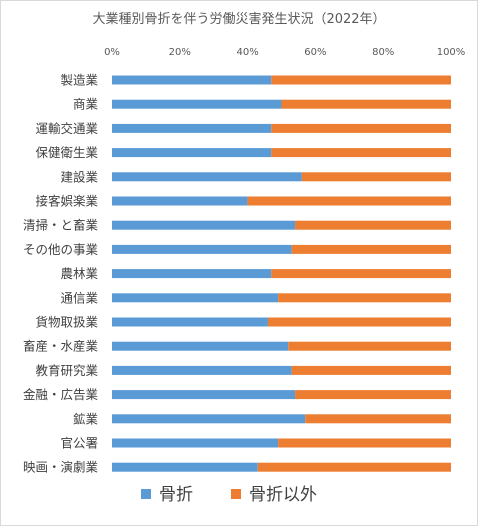 Image resolution: width=478 pixels, height=526 pixels. Describe the element at coordinates (451, 52) in the screenshot. I see `x-tick-label: 100%` at that location.